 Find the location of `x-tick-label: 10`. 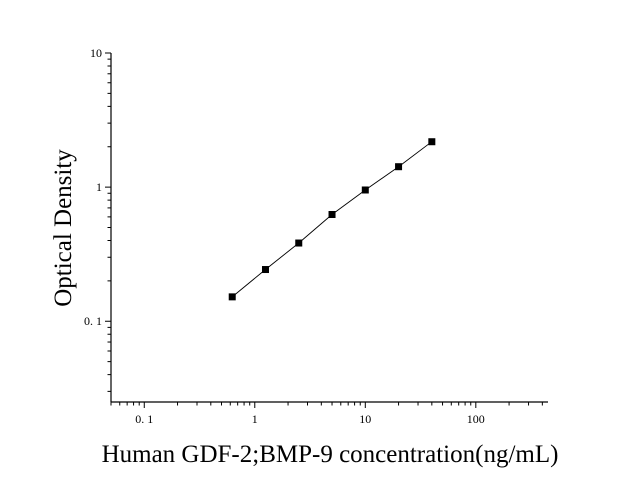

x-tick-label: 10 is located at coordinates (365, 419).